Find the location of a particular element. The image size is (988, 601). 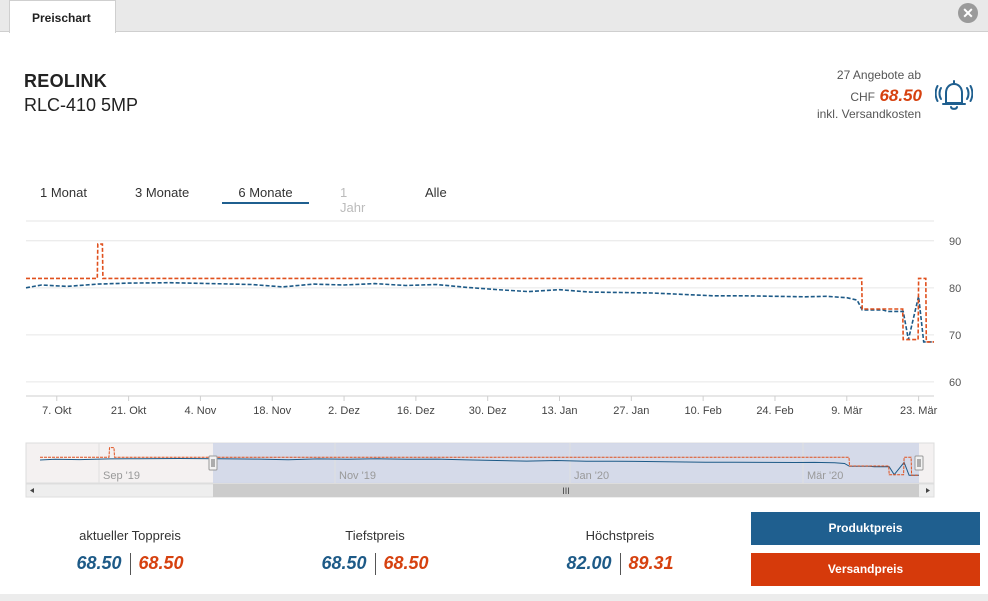

navigator-right-handle is located at coordinates (919, 463).